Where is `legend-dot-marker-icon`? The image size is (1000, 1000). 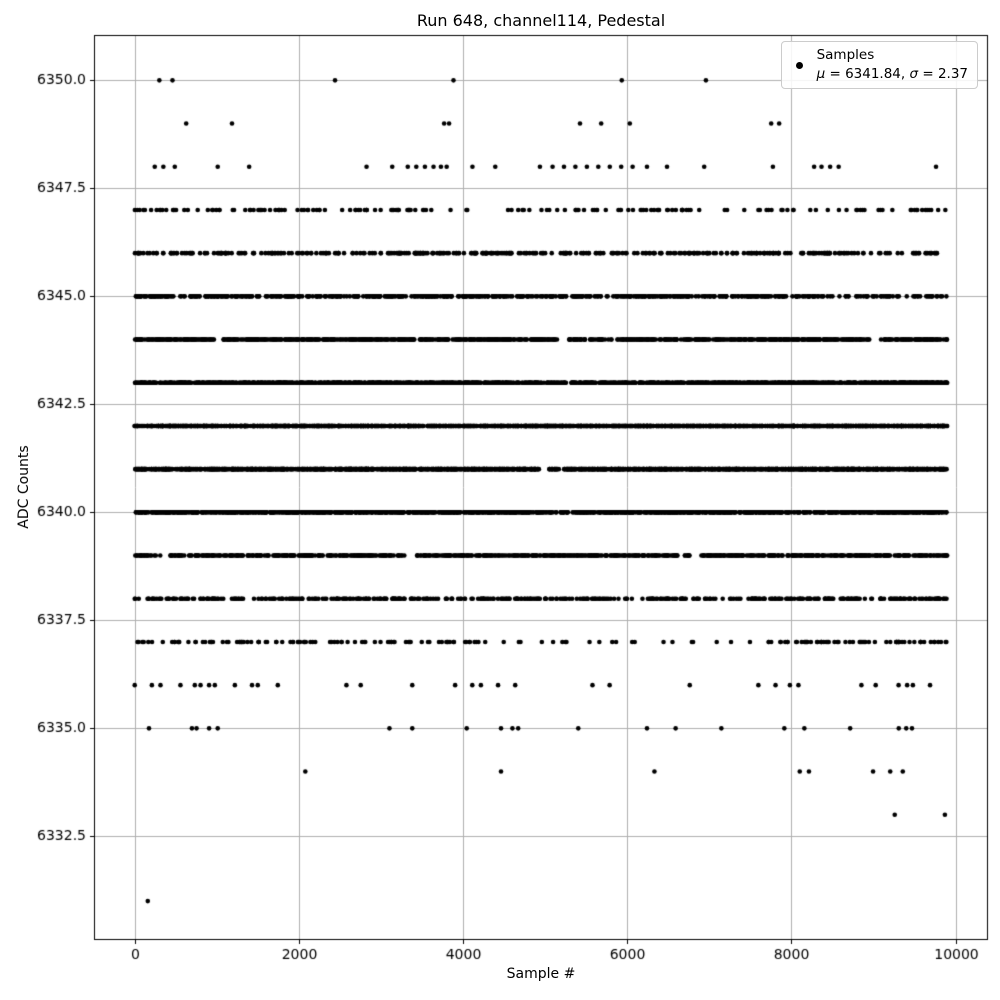 legend-dot-marker-icon is located at coordinates (799, 65).